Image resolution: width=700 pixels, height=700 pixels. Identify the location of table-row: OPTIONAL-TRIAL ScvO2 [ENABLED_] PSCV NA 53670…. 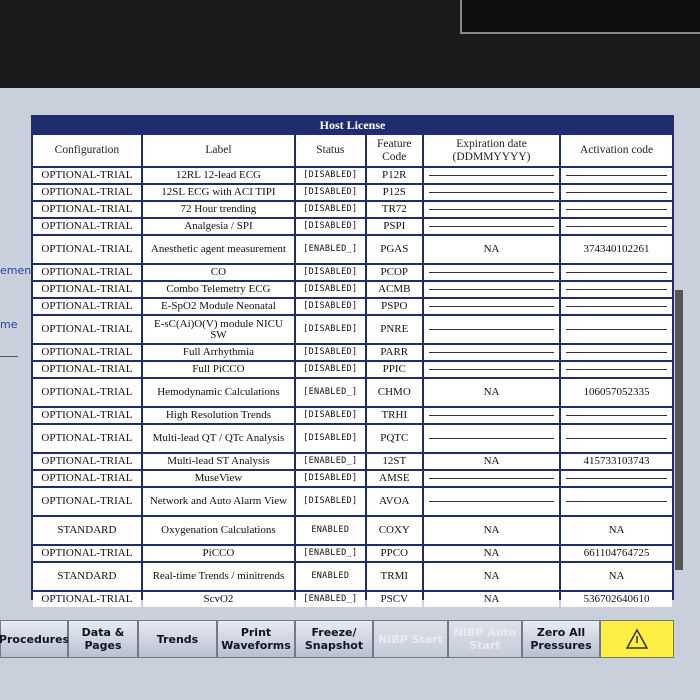
(352, 599).